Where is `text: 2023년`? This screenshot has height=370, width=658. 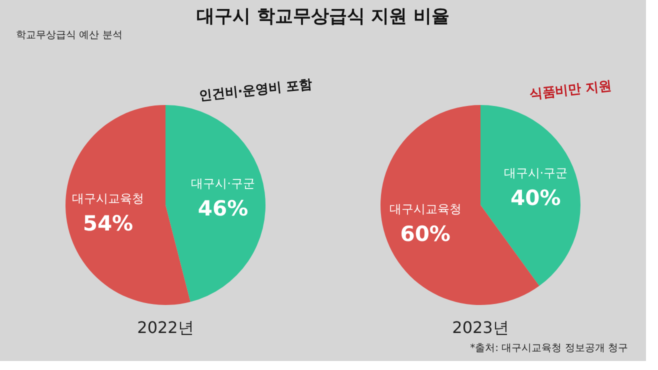
text: 2023년 is located at coordinates (480, 327).